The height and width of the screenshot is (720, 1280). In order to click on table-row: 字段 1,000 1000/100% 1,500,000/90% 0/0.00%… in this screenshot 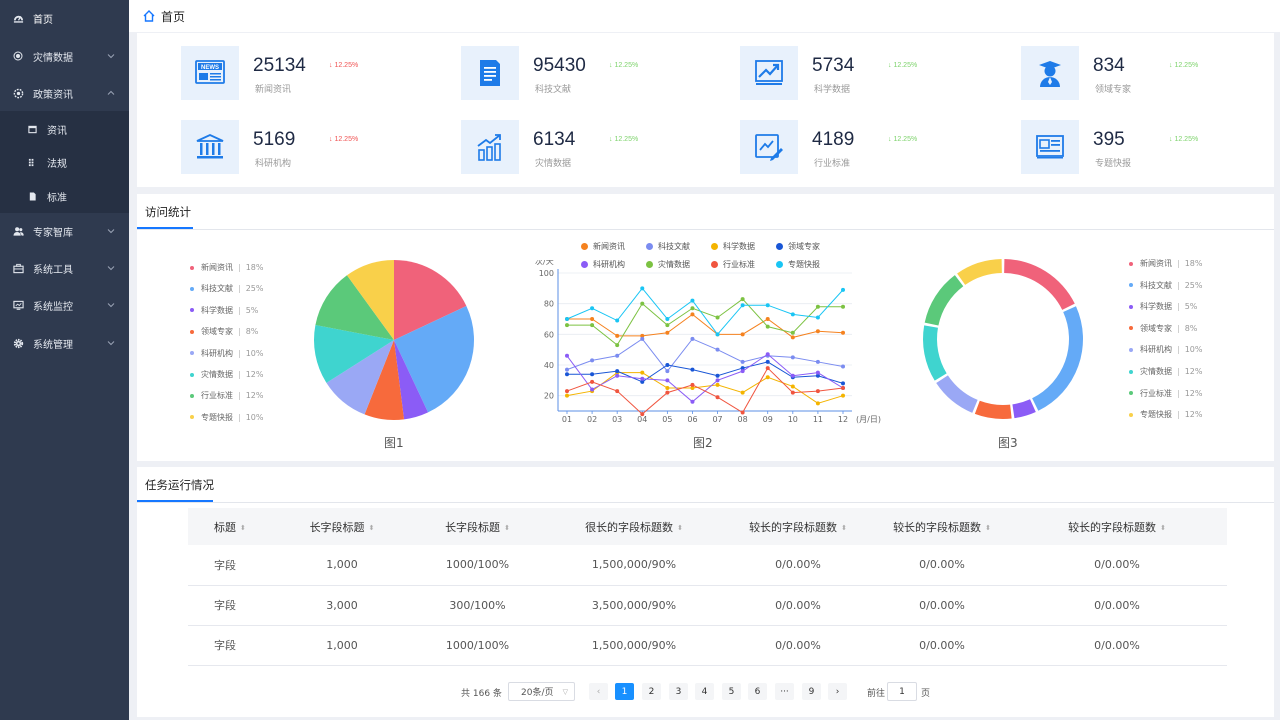, I will do `click(707, 645)`.